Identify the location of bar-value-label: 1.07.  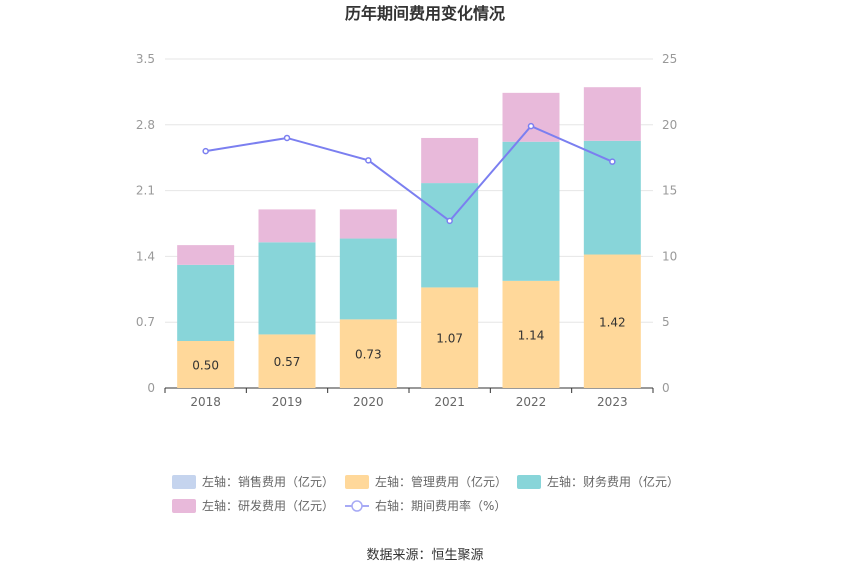
(449, 339).